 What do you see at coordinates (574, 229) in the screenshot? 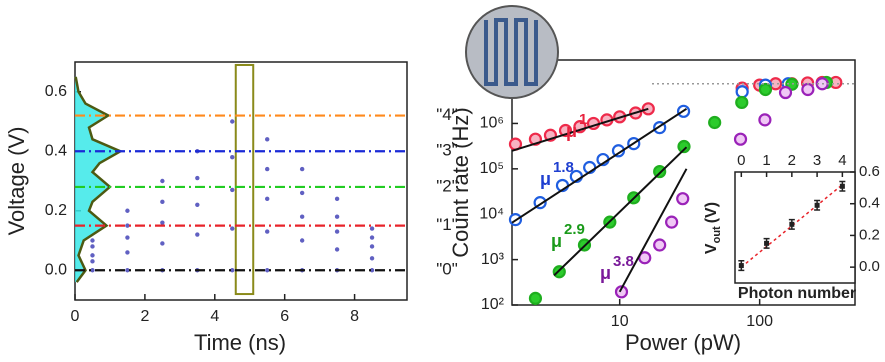
I see `annotation-exponent: 2.9` at bounding box center [574, 229].